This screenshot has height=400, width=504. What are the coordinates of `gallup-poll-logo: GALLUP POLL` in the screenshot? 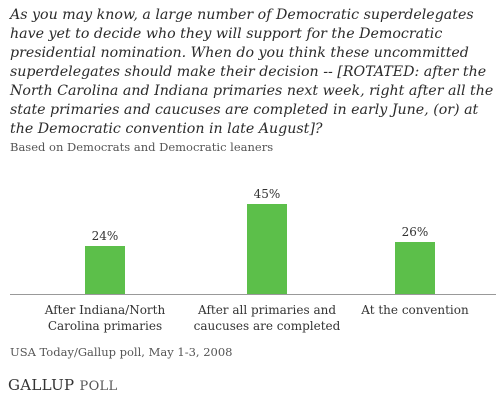 It's located at (62, 385).